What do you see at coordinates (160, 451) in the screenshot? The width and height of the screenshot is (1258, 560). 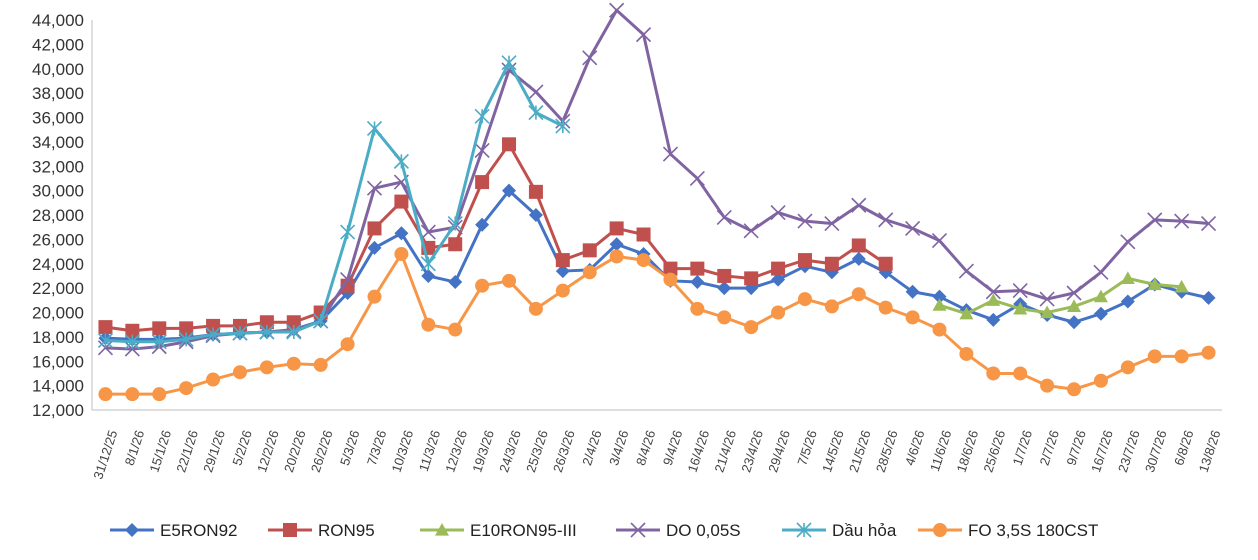 I see `x-tick-label: 15/1/26` at bounding box center [160, 451].